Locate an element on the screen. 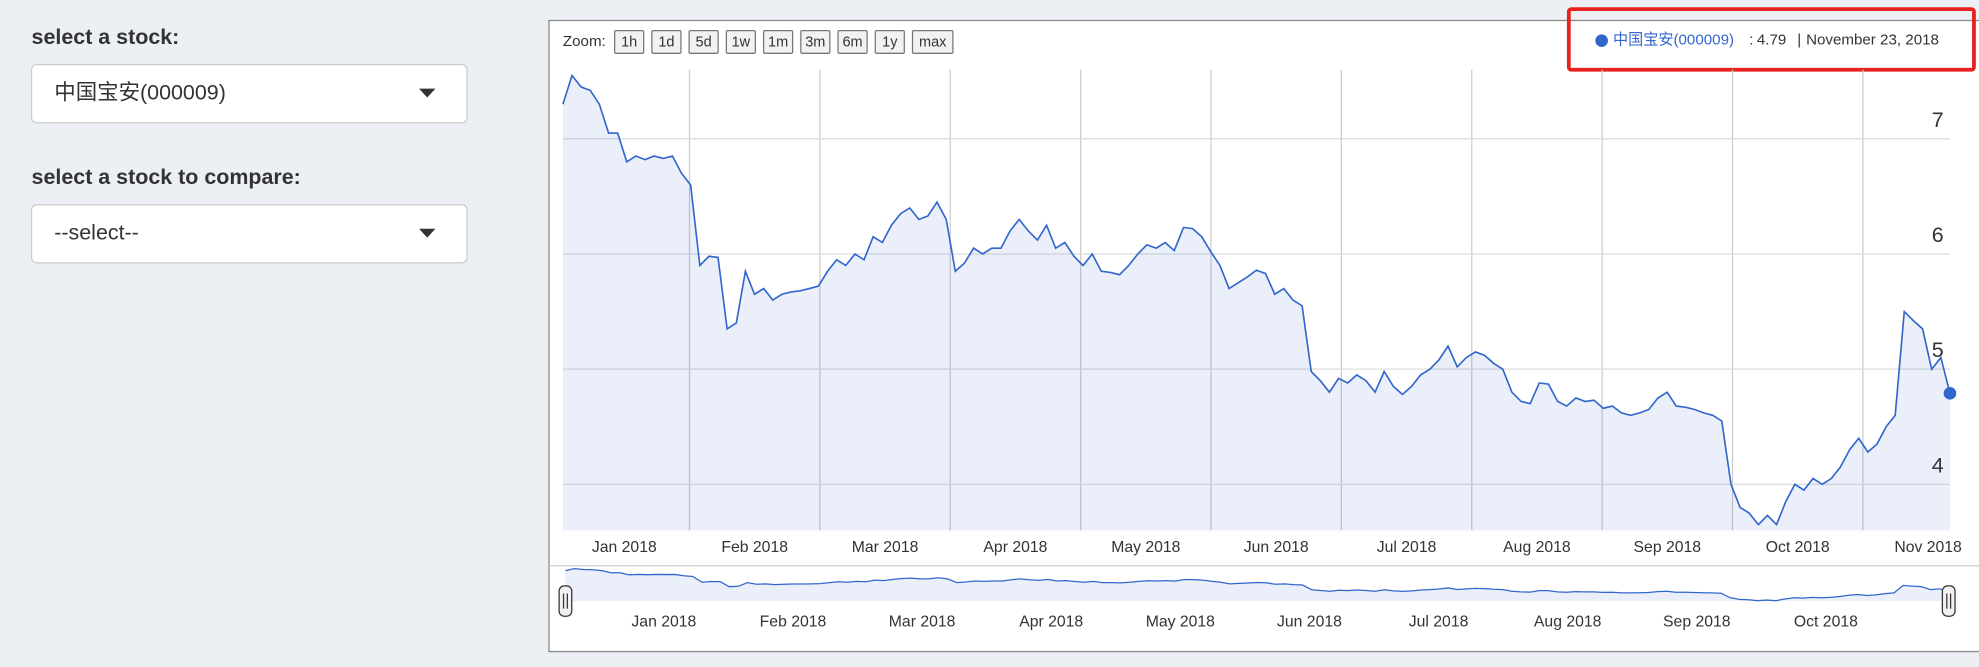 The width and height of the screenshot is (1979, 667). hover-point is located at coordinates (1950, 393).